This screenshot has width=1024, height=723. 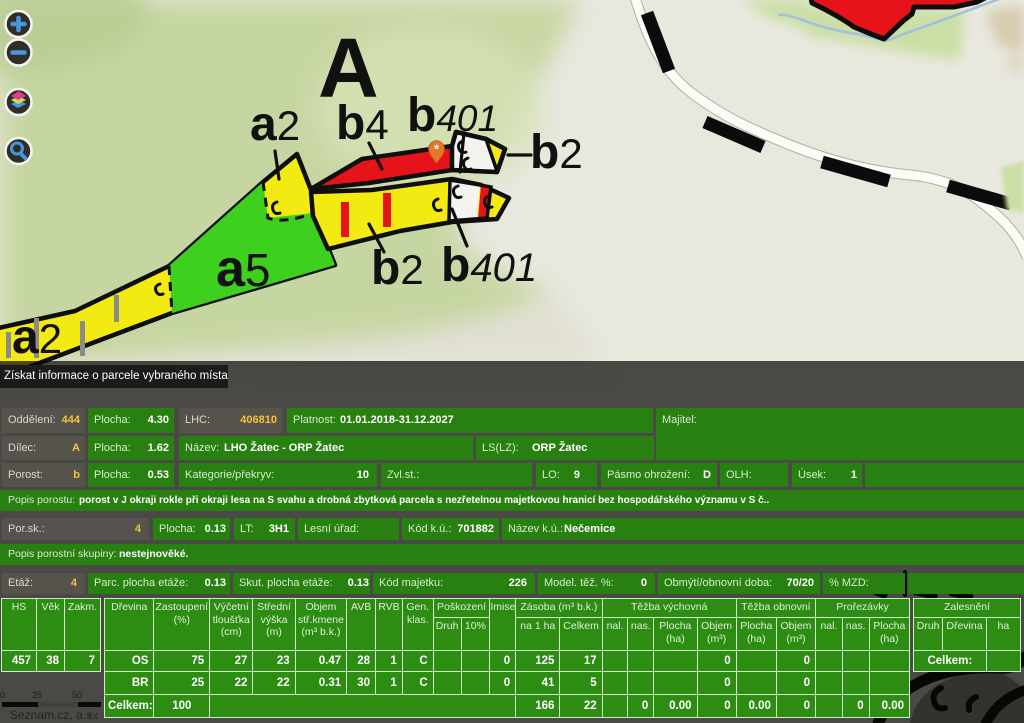 I want to click on svg-text: A, so click(x=348, y=68).